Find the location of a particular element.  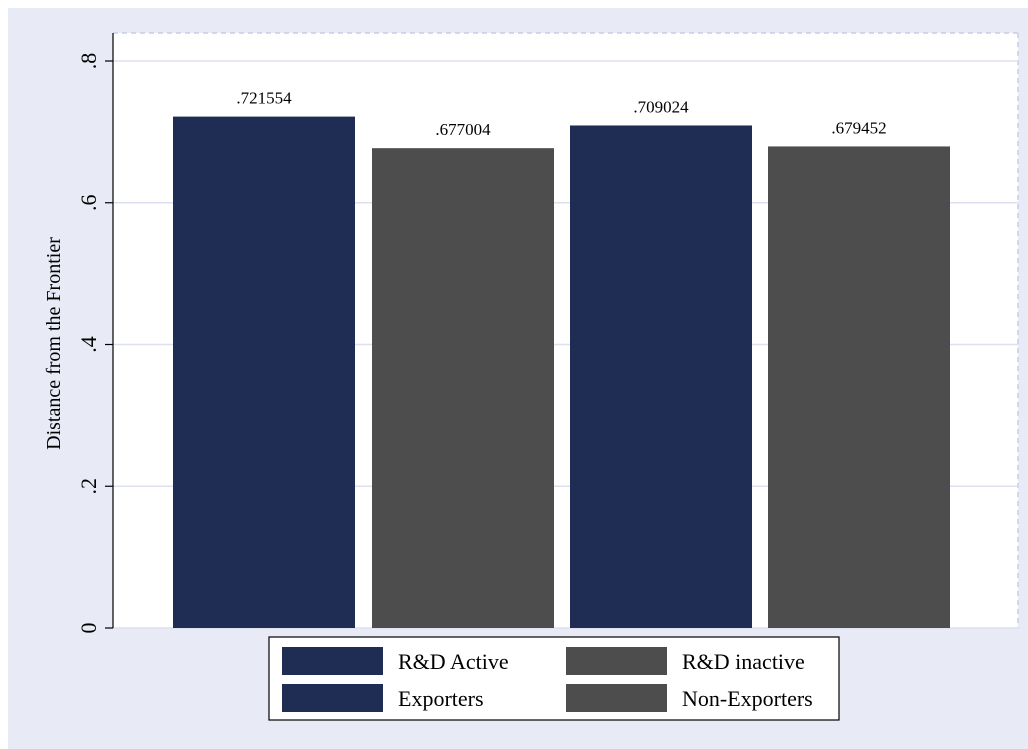

legend-label: R&D inactive is located at coordinates (743, 661).